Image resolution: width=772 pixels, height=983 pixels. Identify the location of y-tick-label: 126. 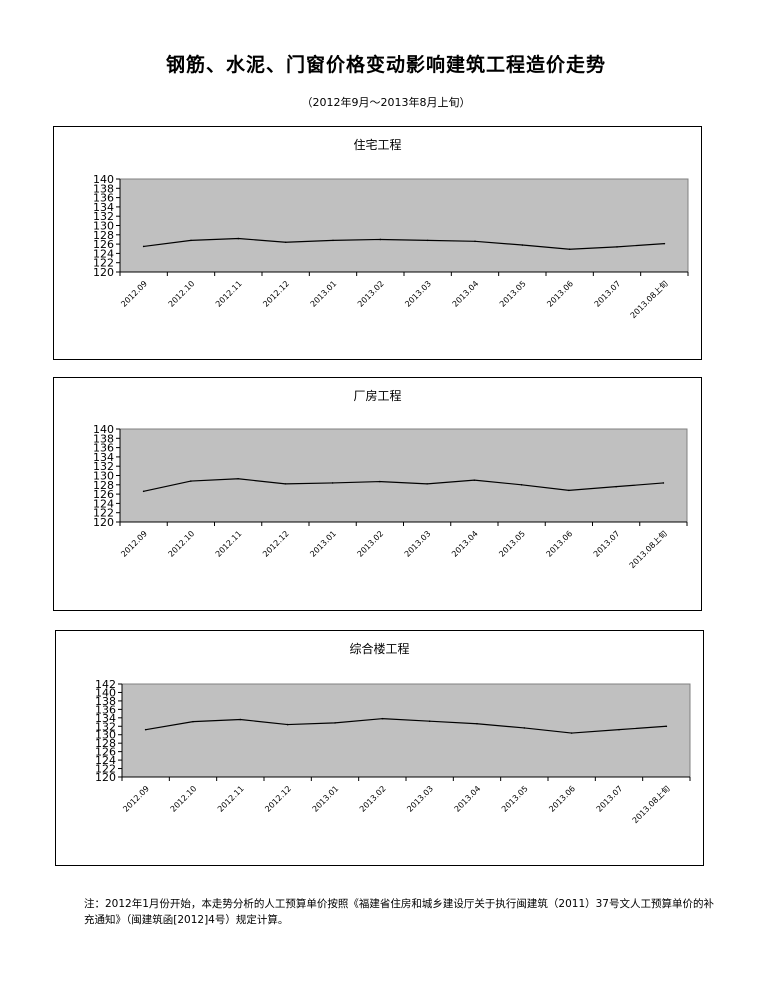
(105, 752).